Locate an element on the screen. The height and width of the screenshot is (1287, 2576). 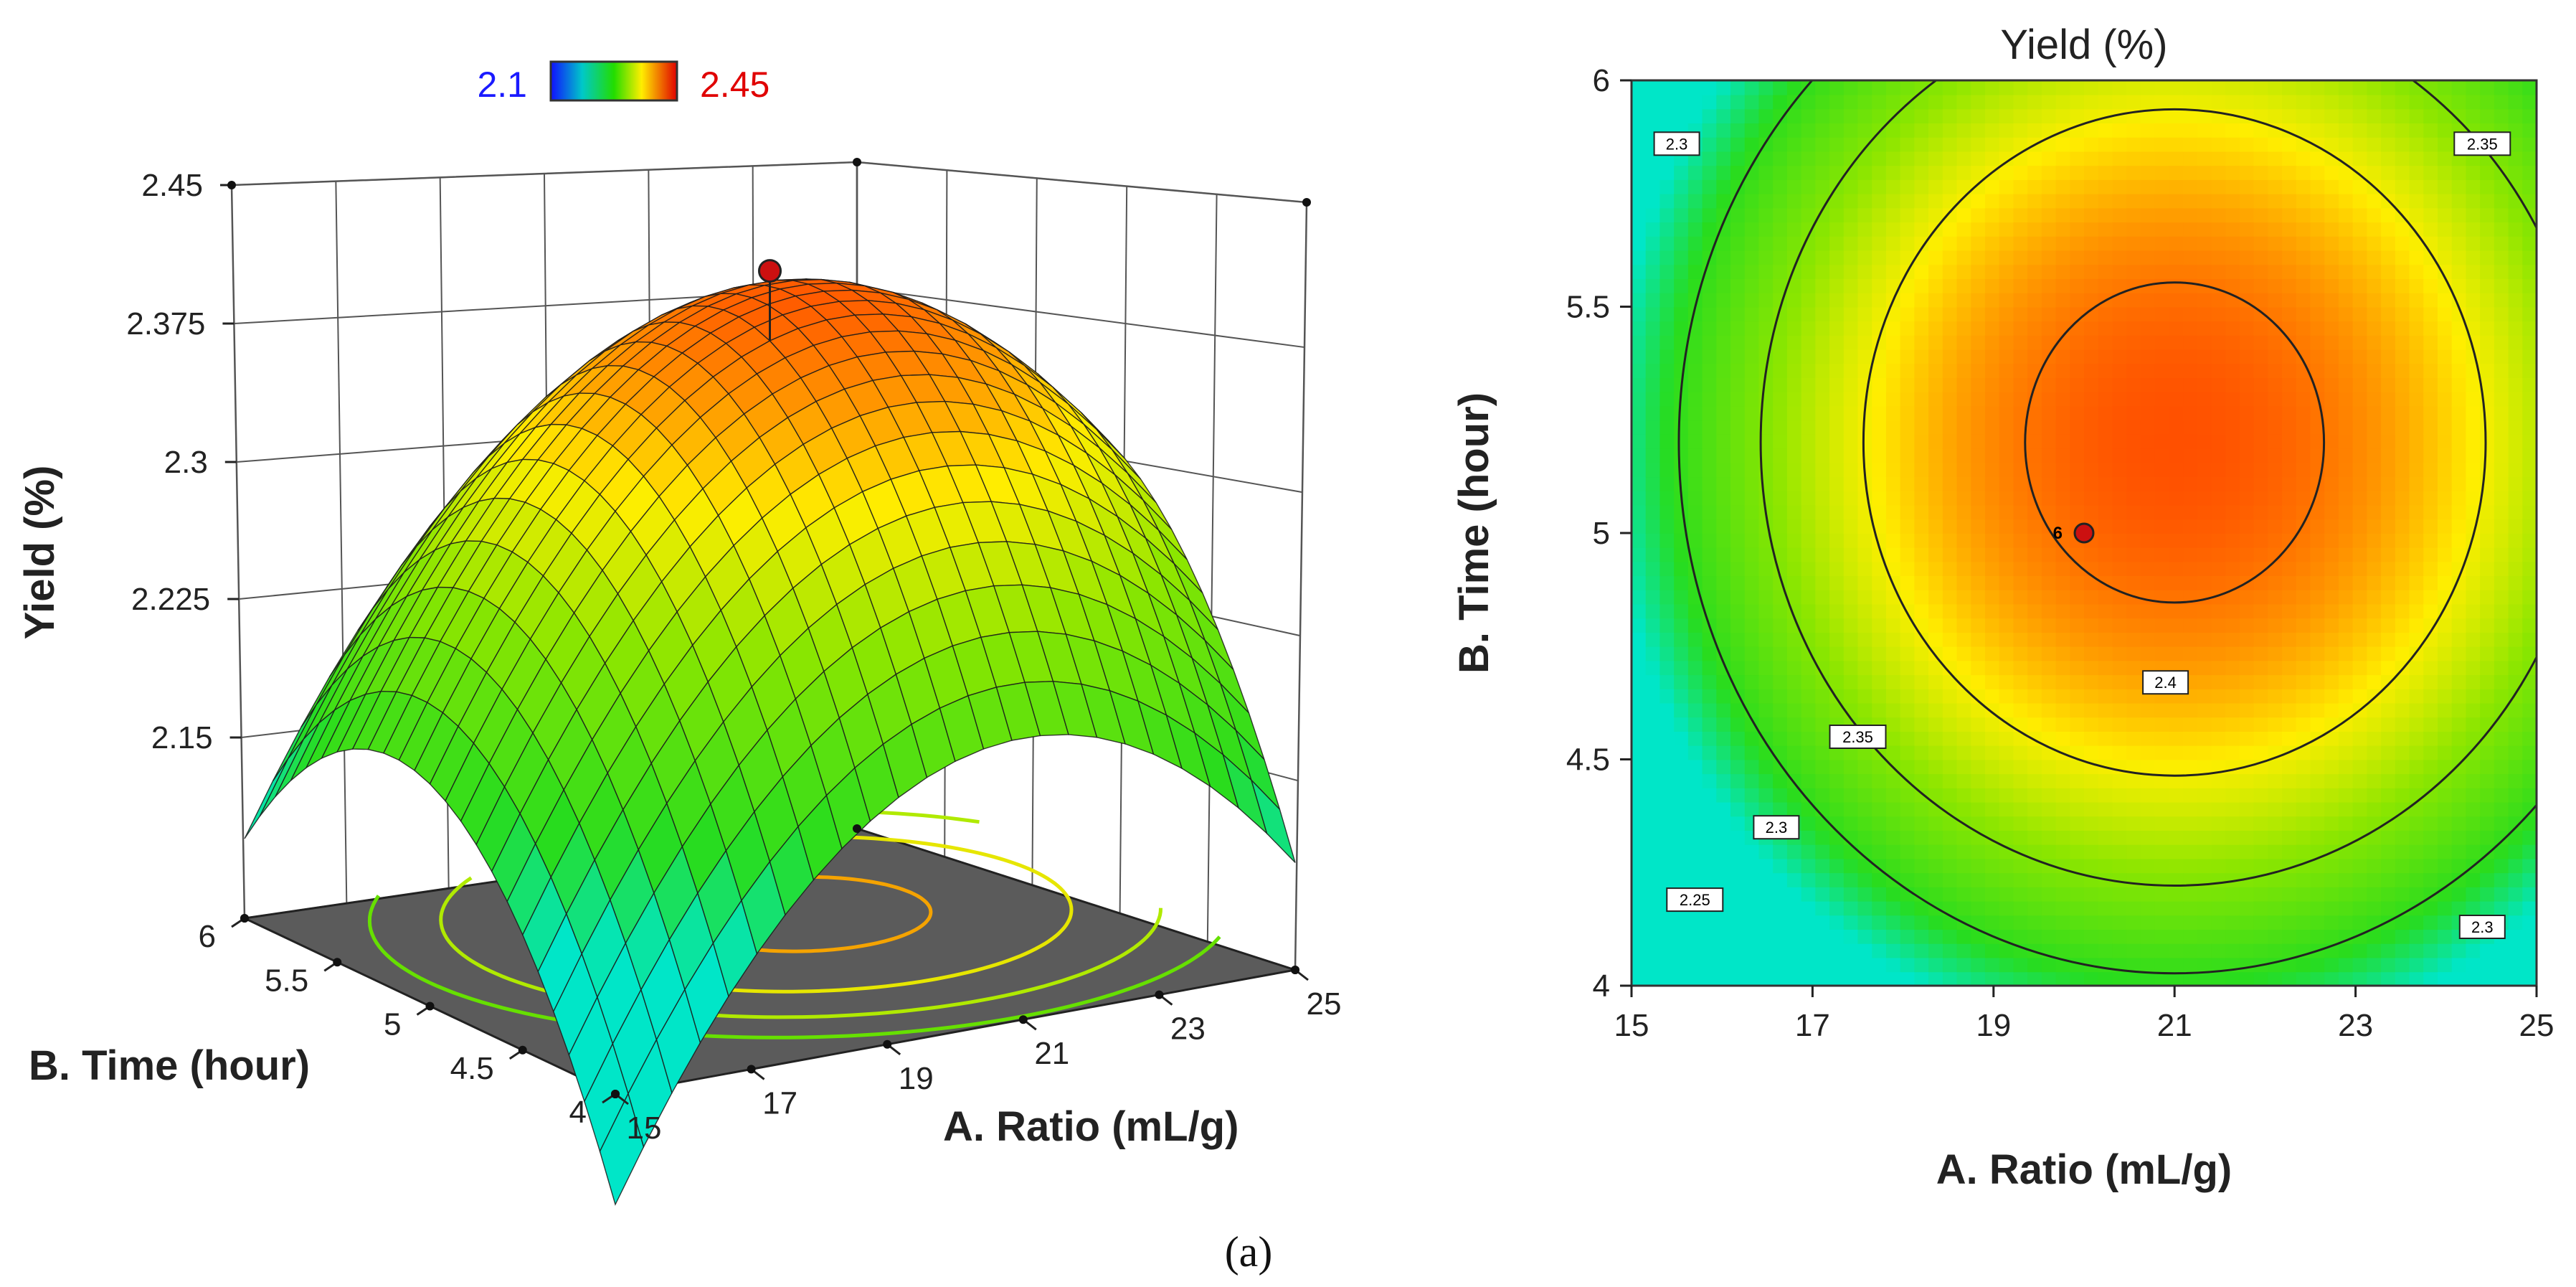
contour-x-tick-label: 15 is located at coordinates (1632, 1025).